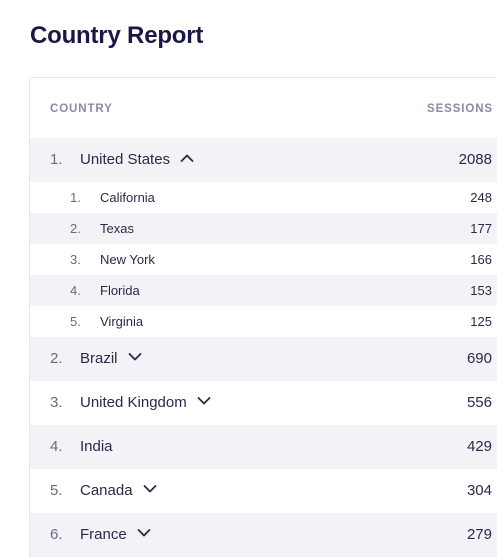 This screenshot has width=497, height=557. What do you see at coordinates (263, 535) in the screenshot?
I see `country-row-france: 6. France 279` at bounding box center [263, 535].